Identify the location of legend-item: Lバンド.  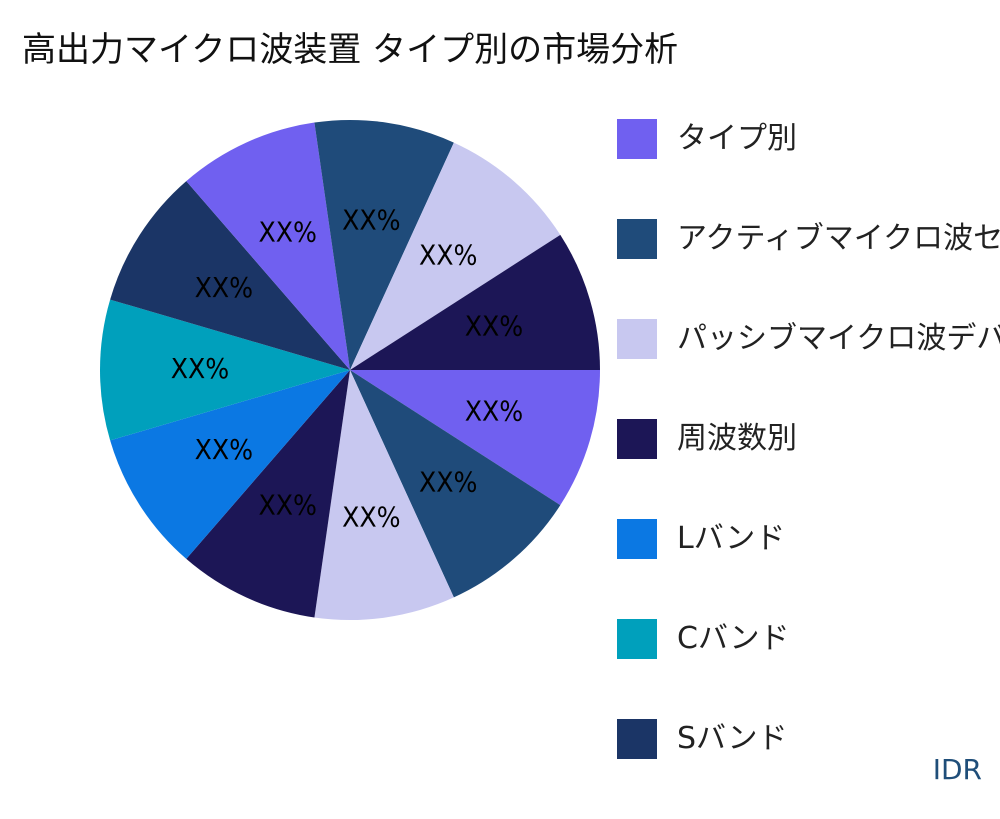
(808, 569).